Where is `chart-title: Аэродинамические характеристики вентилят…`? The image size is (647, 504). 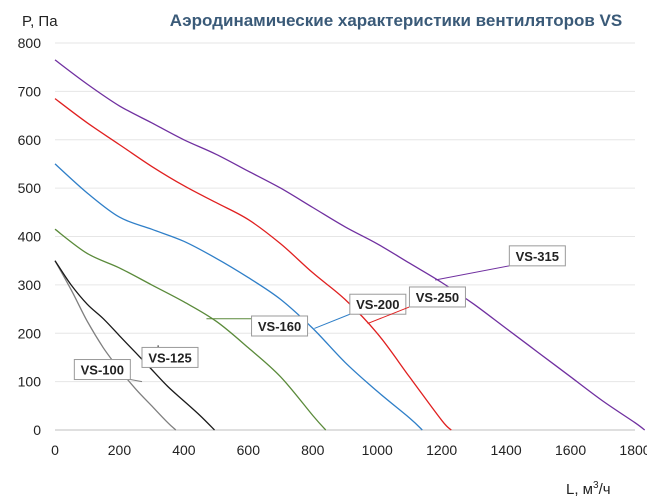
chart-title: Аэродинамические характеристики вентилят… is located at coordinates (396, 20).